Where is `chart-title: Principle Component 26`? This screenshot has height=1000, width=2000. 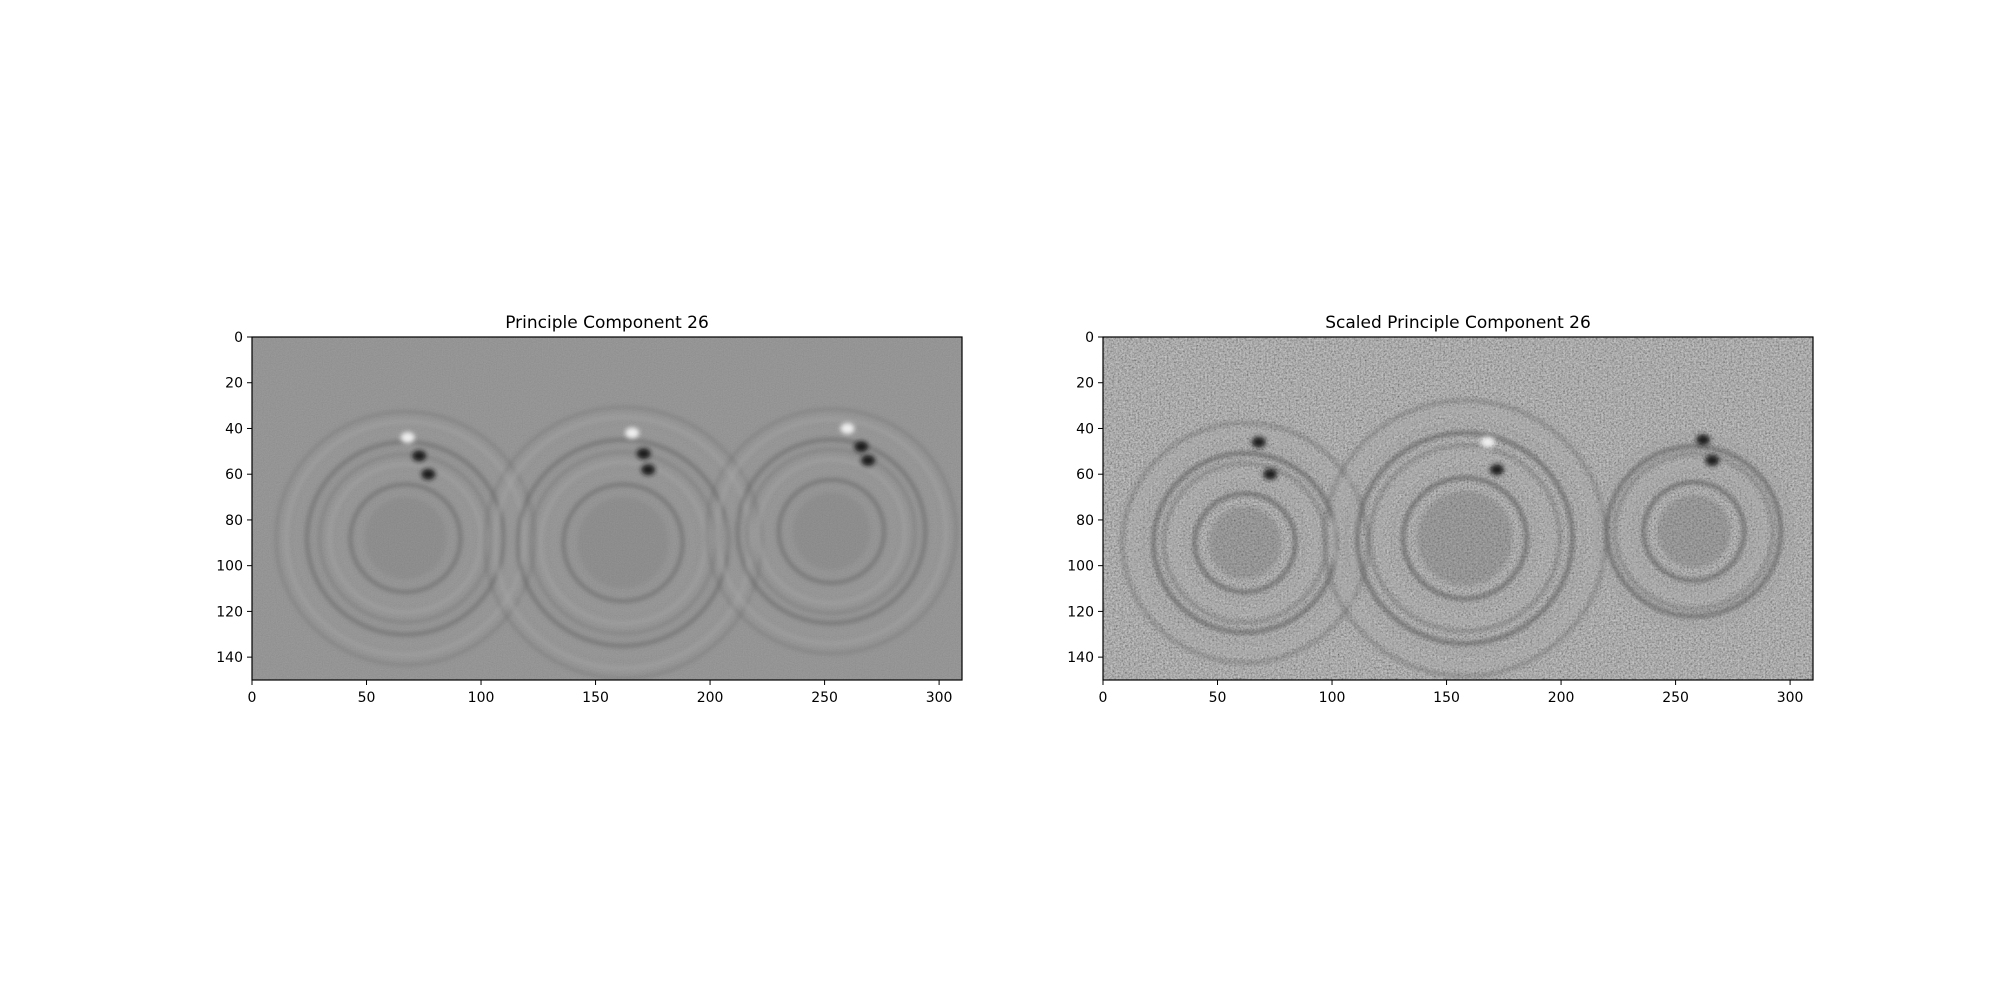 chart-title: Principle Component 26 is located at coordinates (607, 323).